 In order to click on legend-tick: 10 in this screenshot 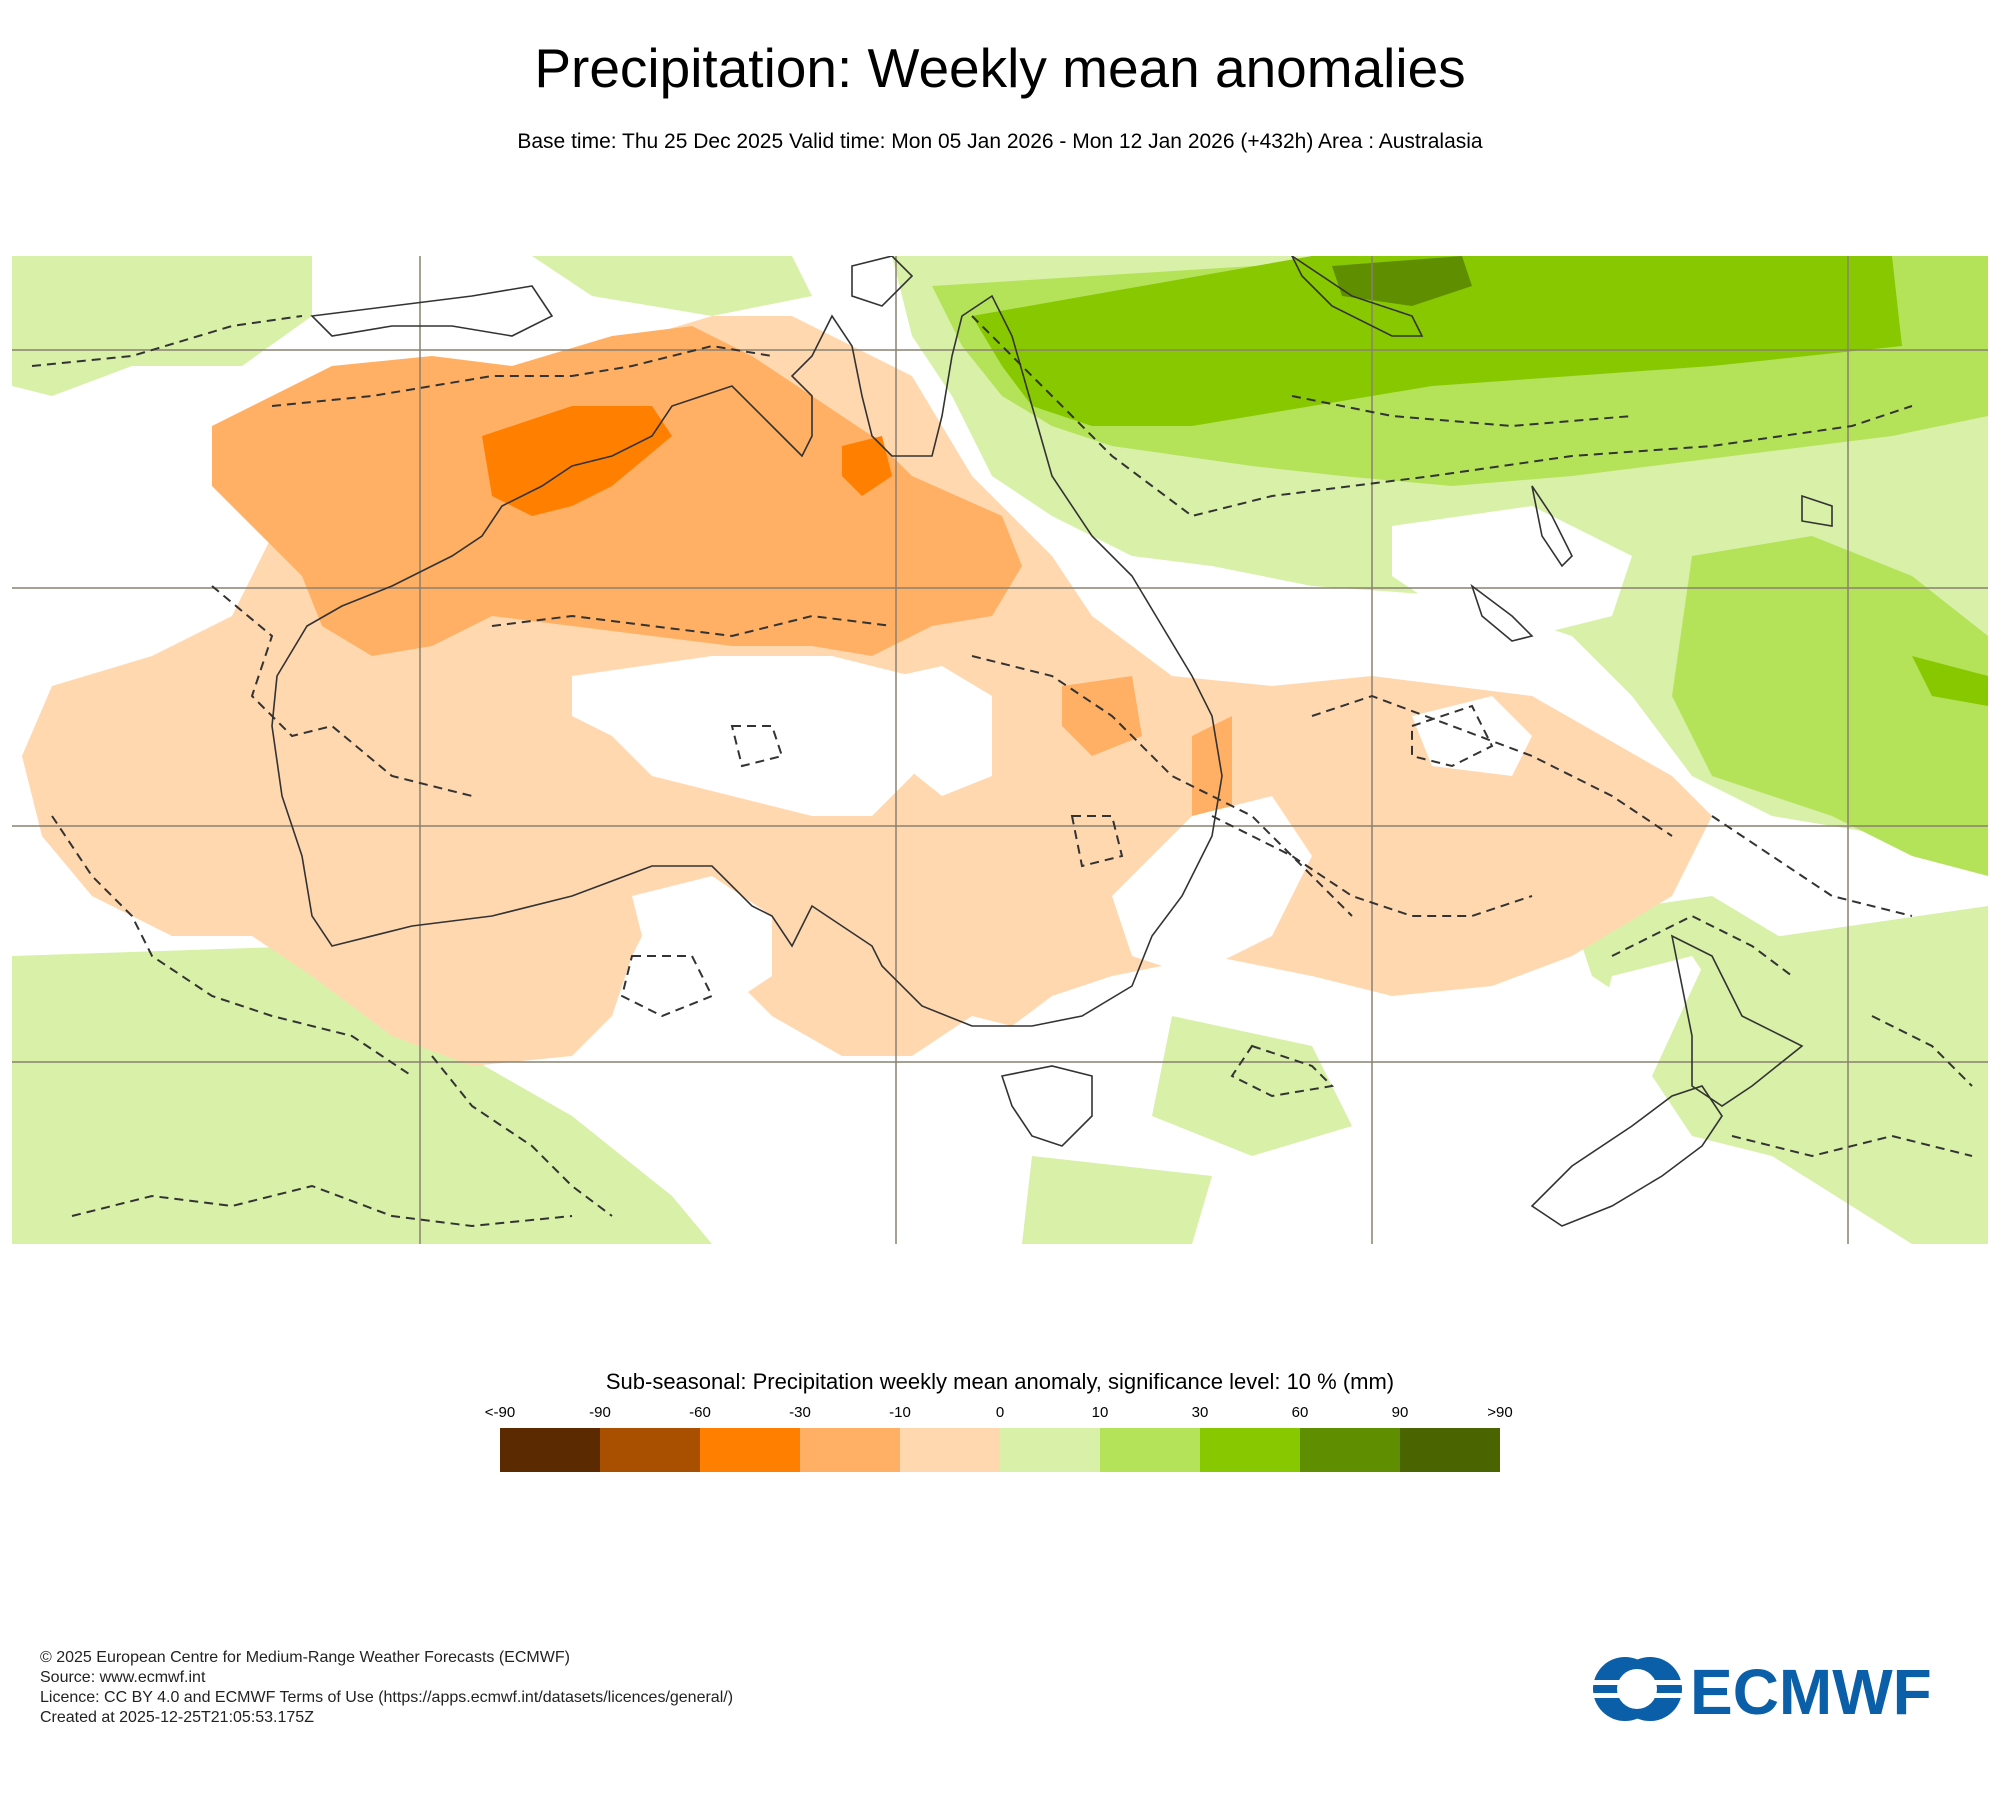, I will do `click(1100, 1412)`.